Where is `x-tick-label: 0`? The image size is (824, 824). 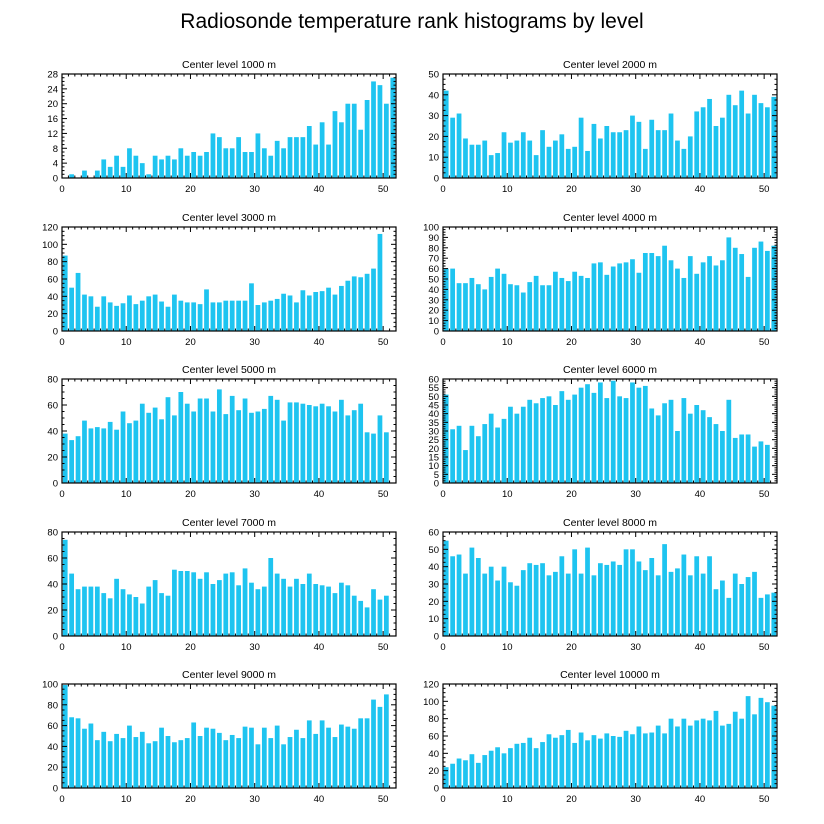 x-tick-label: 0 is located at coordinates (442, 647).